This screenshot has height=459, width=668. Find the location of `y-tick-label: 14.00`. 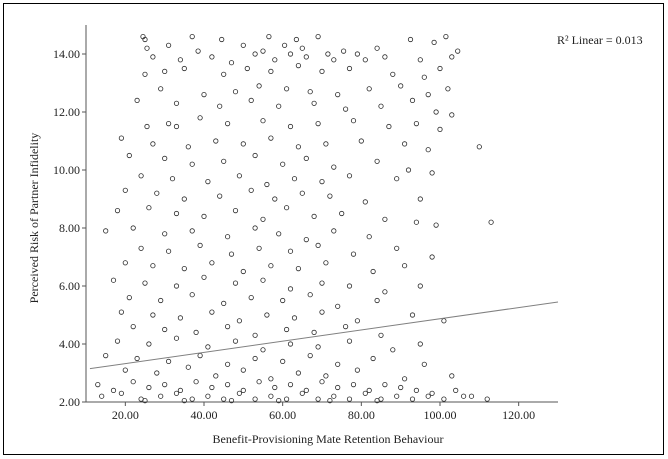

y-tick-label: 14.00 is located at coordinates (66, 54).